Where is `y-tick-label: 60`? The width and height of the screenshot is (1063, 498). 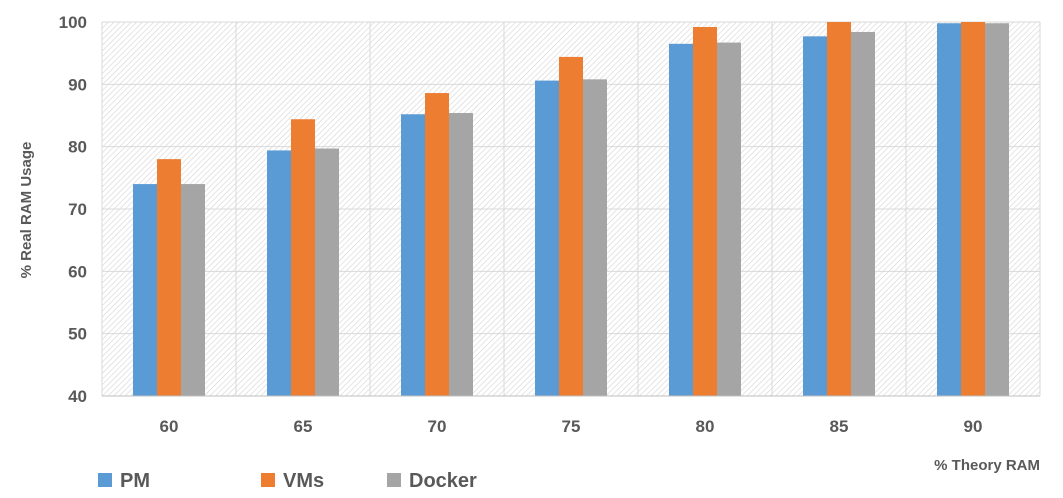 y-tick-label: 60 is located at coordinates (77, 271).